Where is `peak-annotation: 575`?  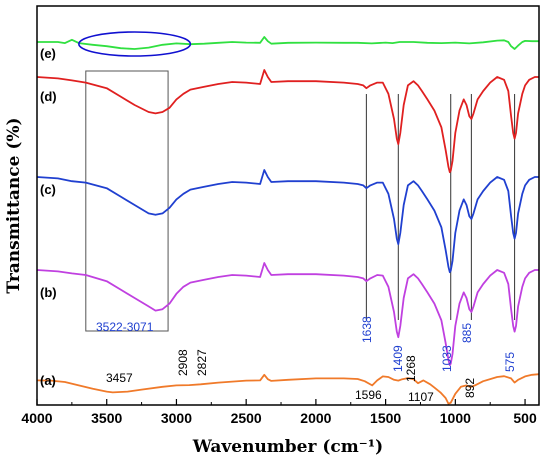 peak-annotation: 575 is located at coordinates (510, 362).